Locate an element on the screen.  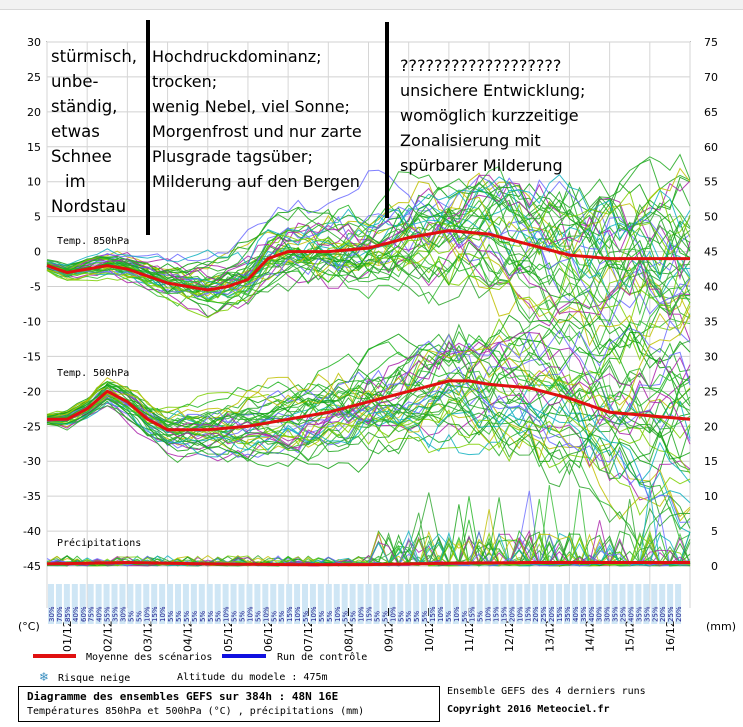
mean-line-t500 is located at coordinates (369, 405).